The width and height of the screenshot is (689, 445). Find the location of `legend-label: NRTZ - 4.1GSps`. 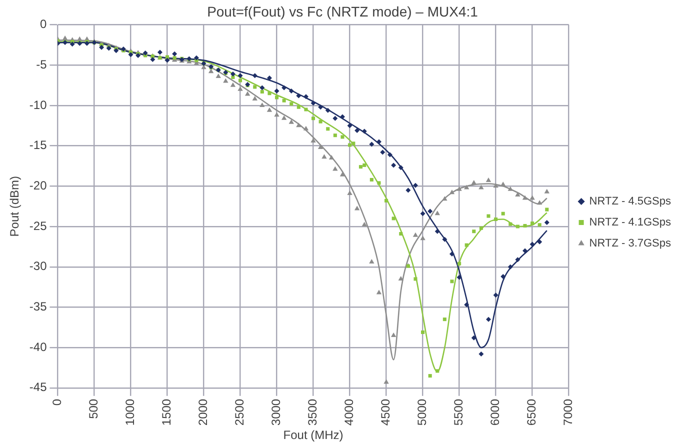

legend-label: NRTZ - 4.1GSps is located at coordinates (630, 222).